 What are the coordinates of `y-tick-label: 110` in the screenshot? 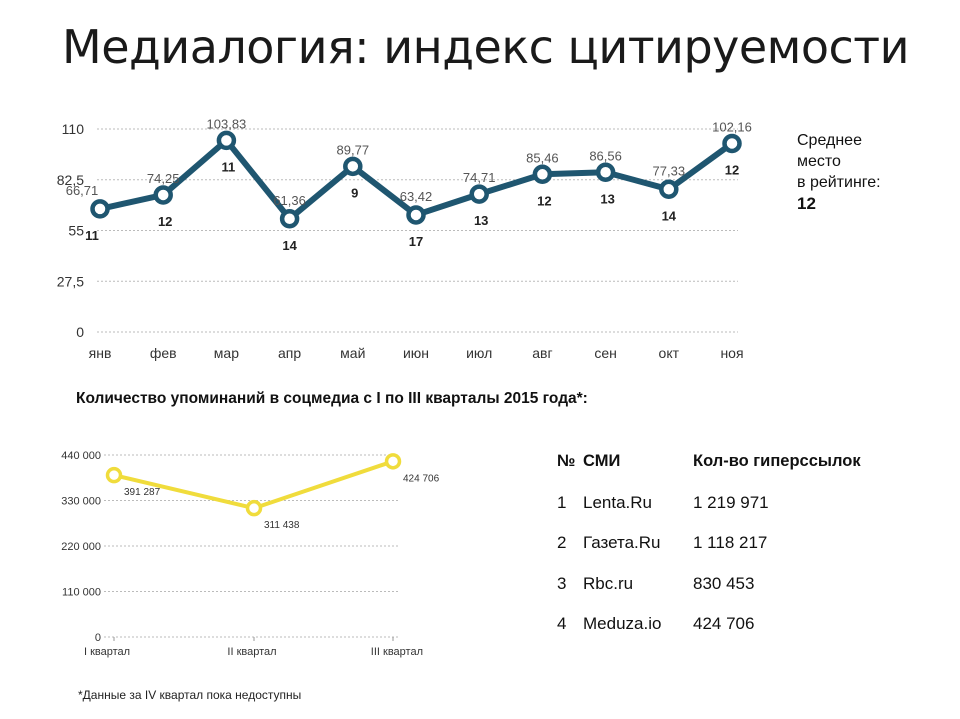 It's located at (73, 129).